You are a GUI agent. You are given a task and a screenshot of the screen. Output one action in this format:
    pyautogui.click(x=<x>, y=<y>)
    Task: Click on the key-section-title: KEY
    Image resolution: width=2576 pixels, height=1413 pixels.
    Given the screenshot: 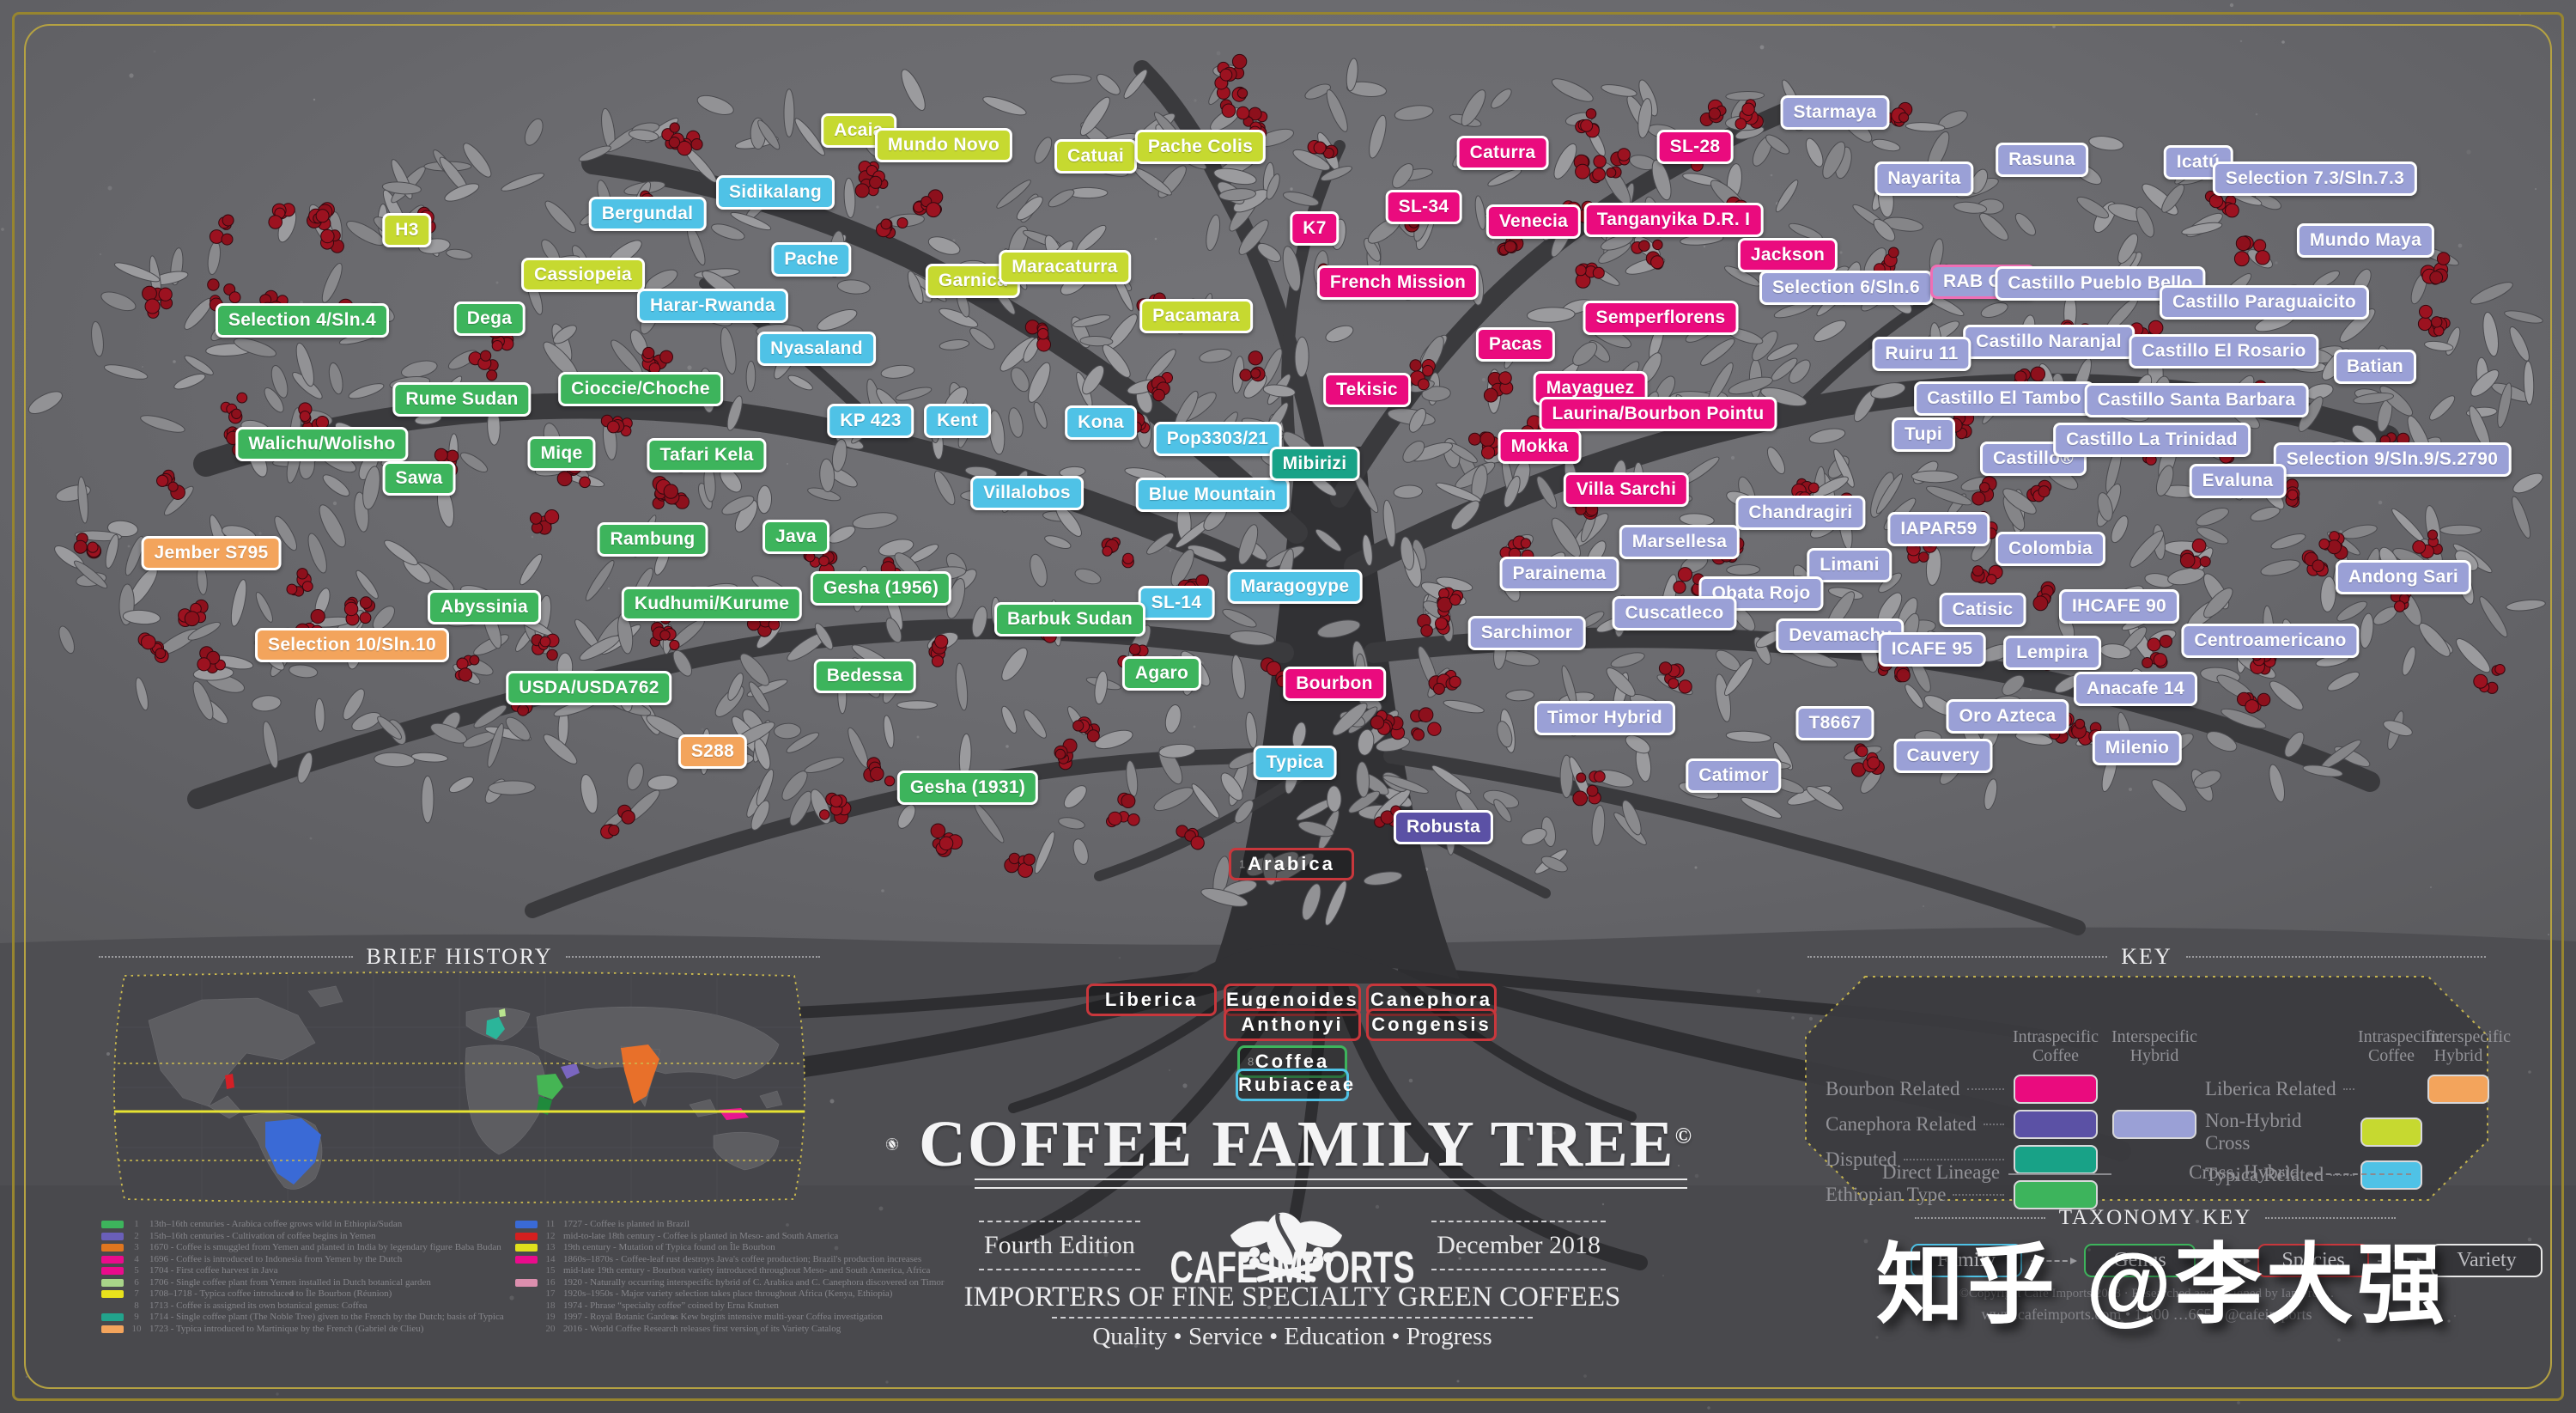 What is the action you would take?
    pyautogui.click(x=2146, y=957)
    